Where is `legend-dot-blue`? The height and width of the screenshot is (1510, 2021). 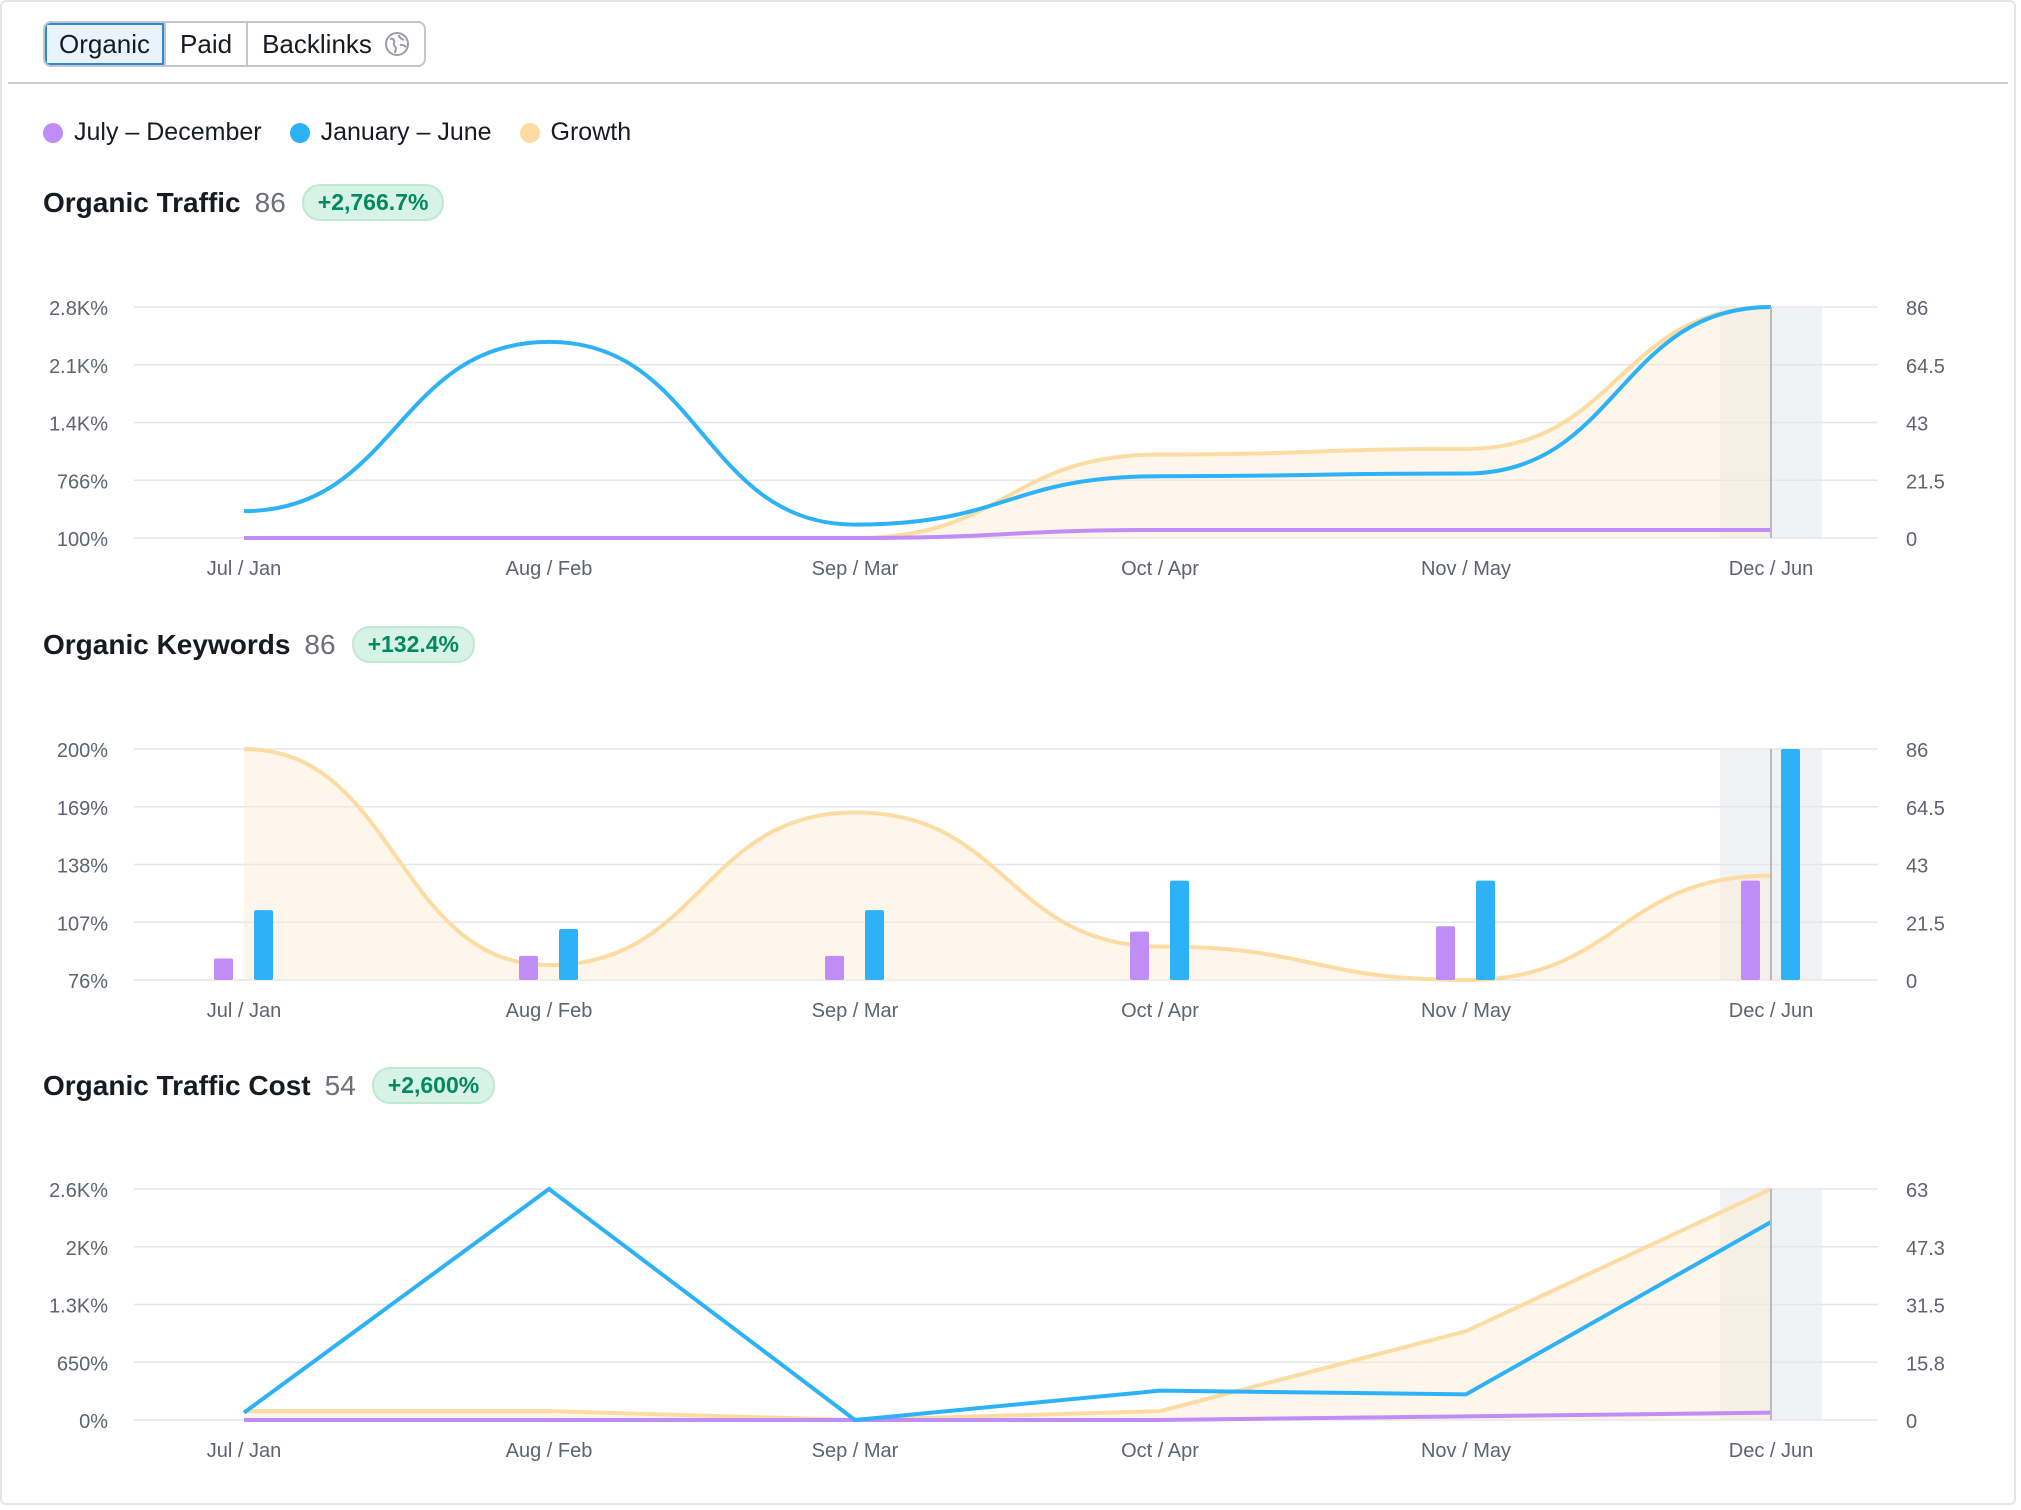
legend-dot-blue is located at coordinates (299, 132).